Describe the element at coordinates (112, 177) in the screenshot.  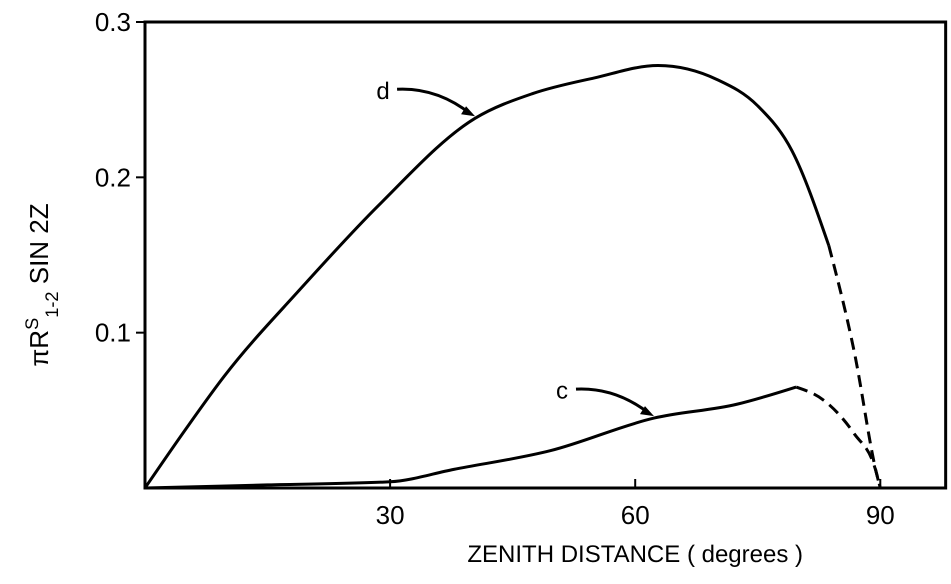
I see `y-tick-label: 0.2` at that location.